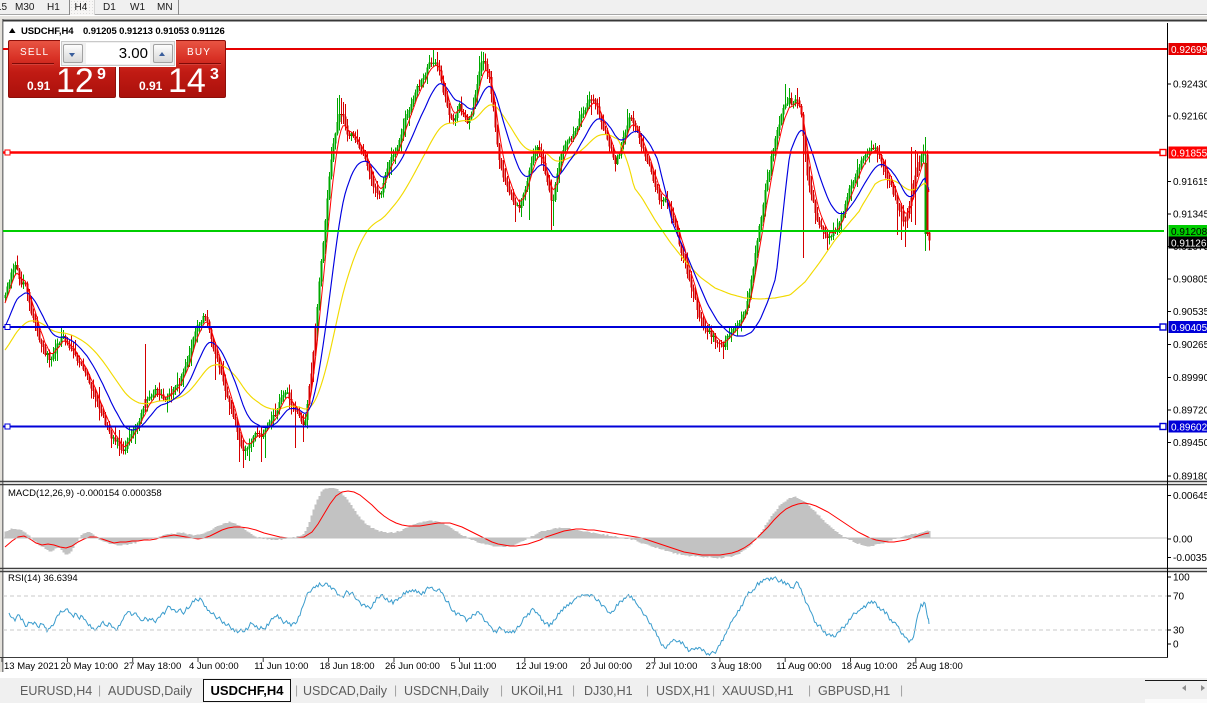 This screenshot has width=1207, height=703. Describe the element at coordinates (1189, 243) in the screenshot. I see `svg-text: 0.91126` at that location.